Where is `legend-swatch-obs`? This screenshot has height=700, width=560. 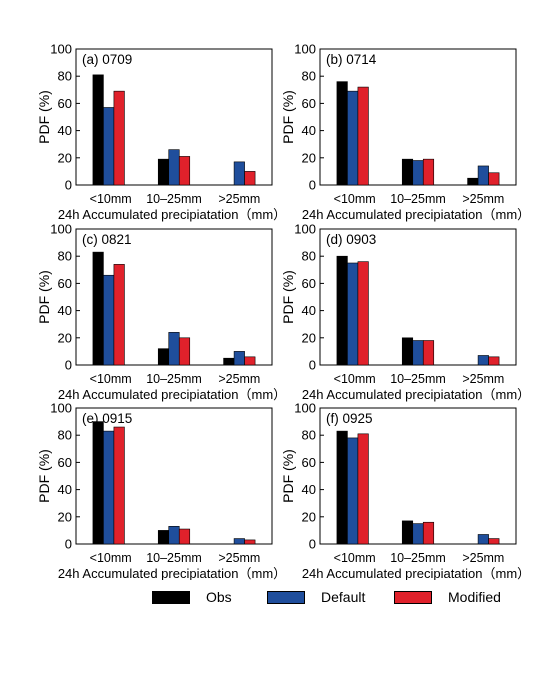
legend-swatch-obs is located at coordinates (171, 597).